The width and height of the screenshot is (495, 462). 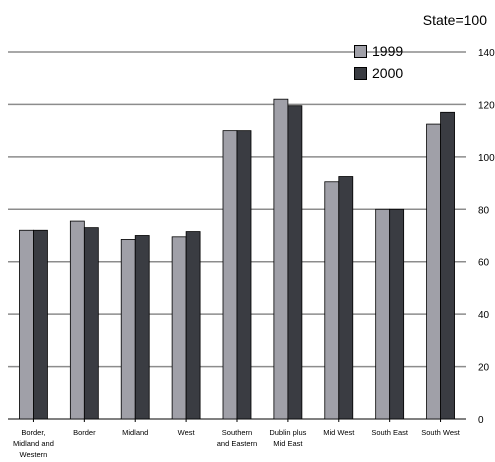 What do you see at coordinates (390, 432) in the screenshot?
I see `x-tick-label-7: South East` at bounding box center [390, 432].